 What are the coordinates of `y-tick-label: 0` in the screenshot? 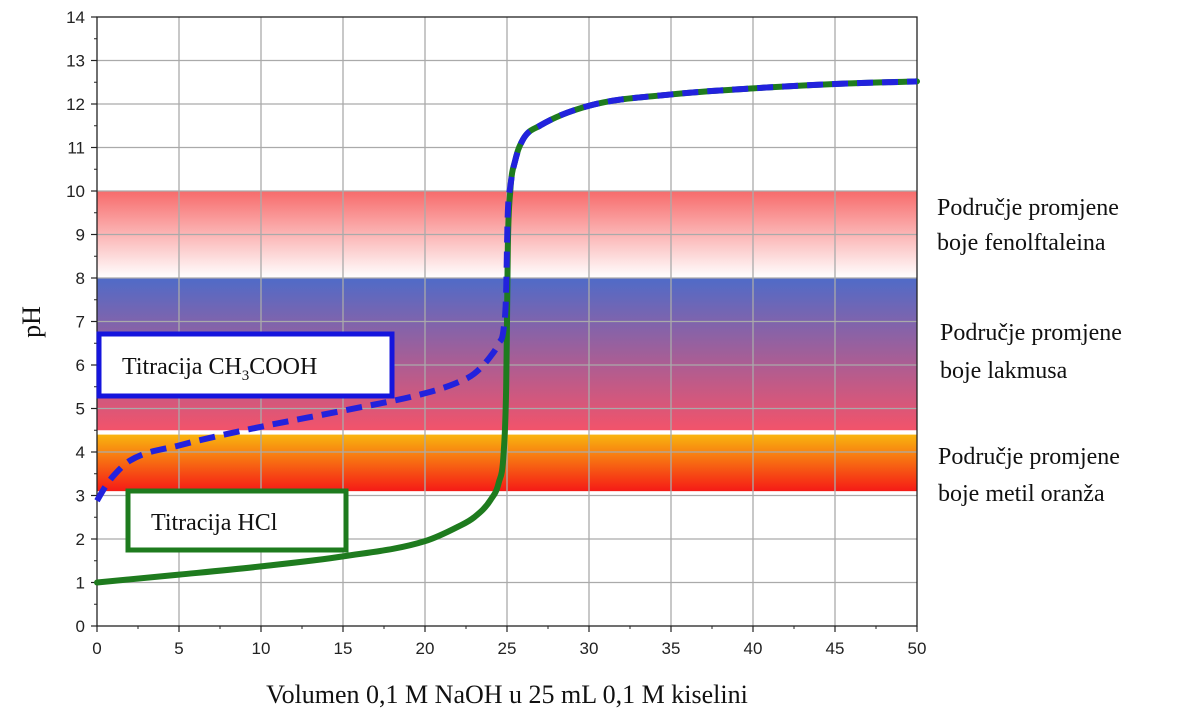 It's located at (80, 626).